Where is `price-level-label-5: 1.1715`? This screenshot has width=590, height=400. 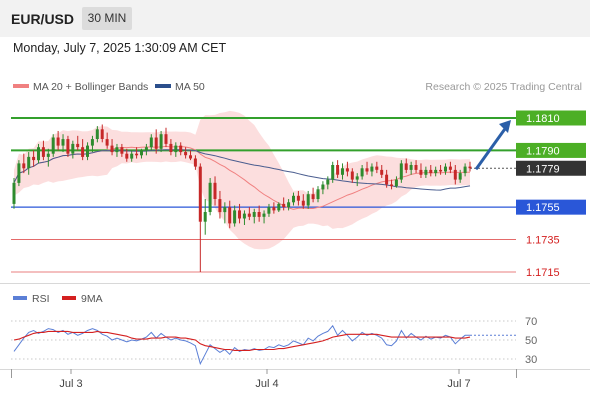 price-level-label-5: 1.1715 is located at coordinates (543, 273).